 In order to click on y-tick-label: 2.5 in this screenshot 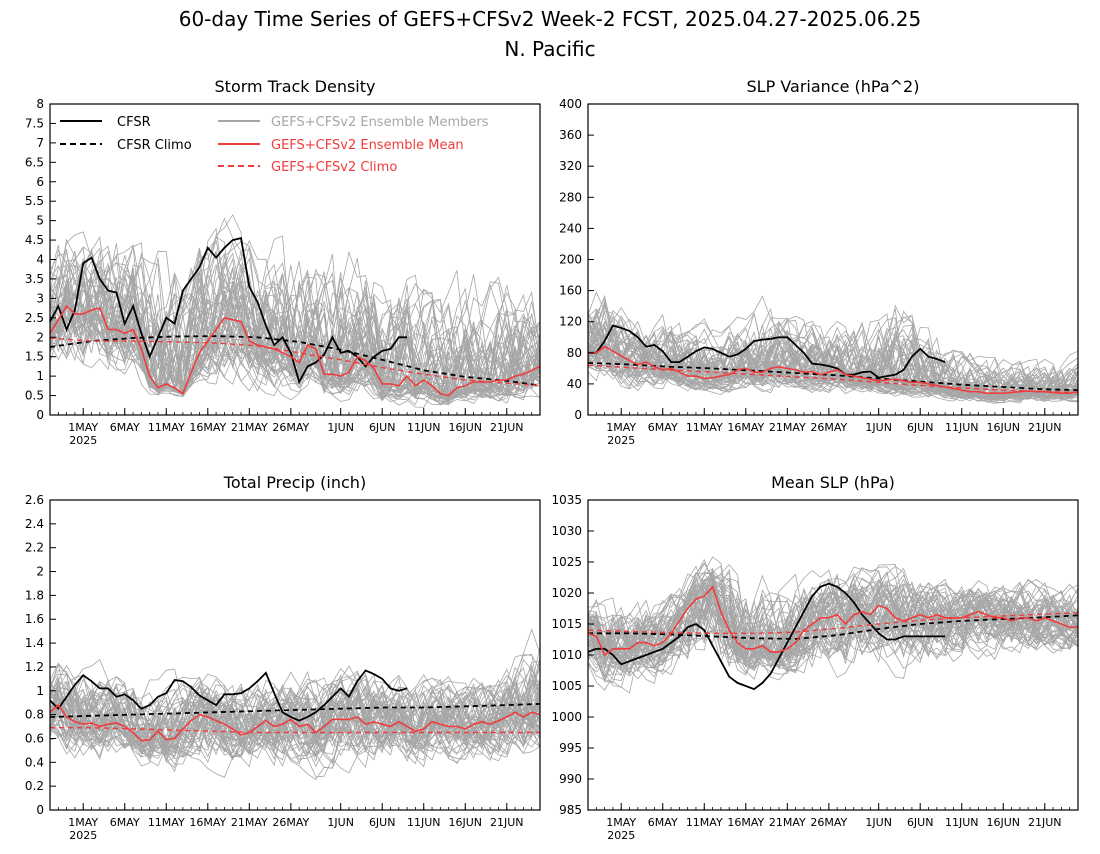, I will do `click(34, 318)`.